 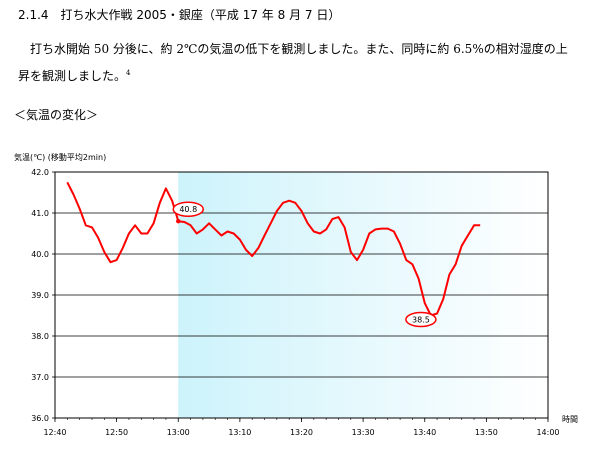 What do you see at coordinates (547, 432) in the screenshot?
I see `x-tick-label: 14:00` at bounding box center [547, 432].